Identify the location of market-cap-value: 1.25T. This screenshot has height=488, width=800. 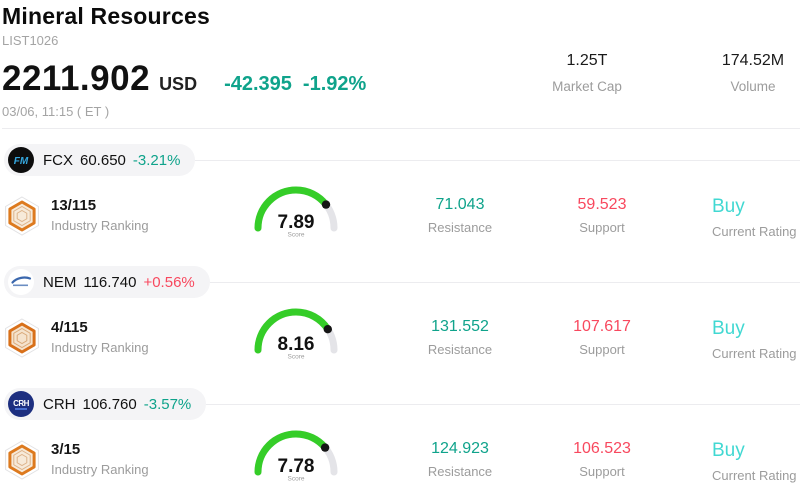
(587, 60).